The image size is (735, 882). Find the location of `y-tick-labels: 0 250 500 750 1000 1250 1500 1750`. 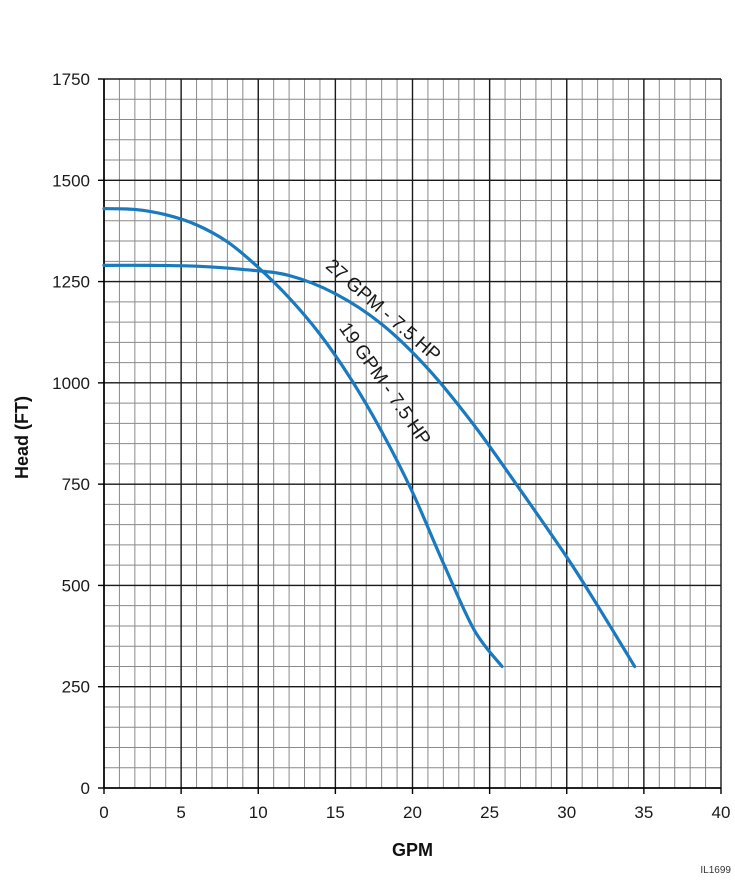

y-tick-labels: 0 250 500 750 1000 1250 1500 1750 is located at coordinates (71, 434).